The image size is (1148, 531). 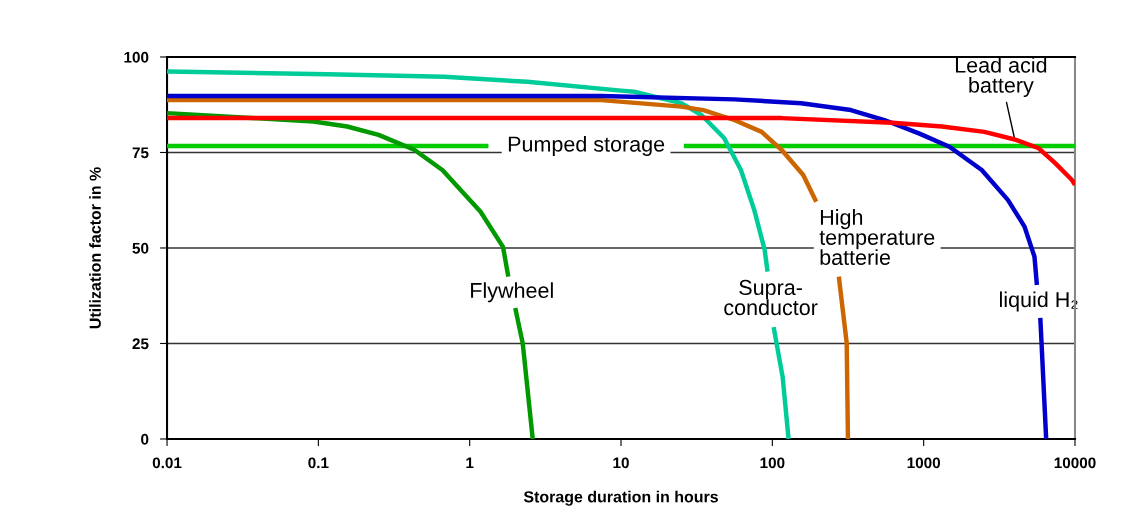 What do you see at coordinates (586, 146) in the screenshot?
I see `series-label: Pumped storage` at bounding box center [586, 146].